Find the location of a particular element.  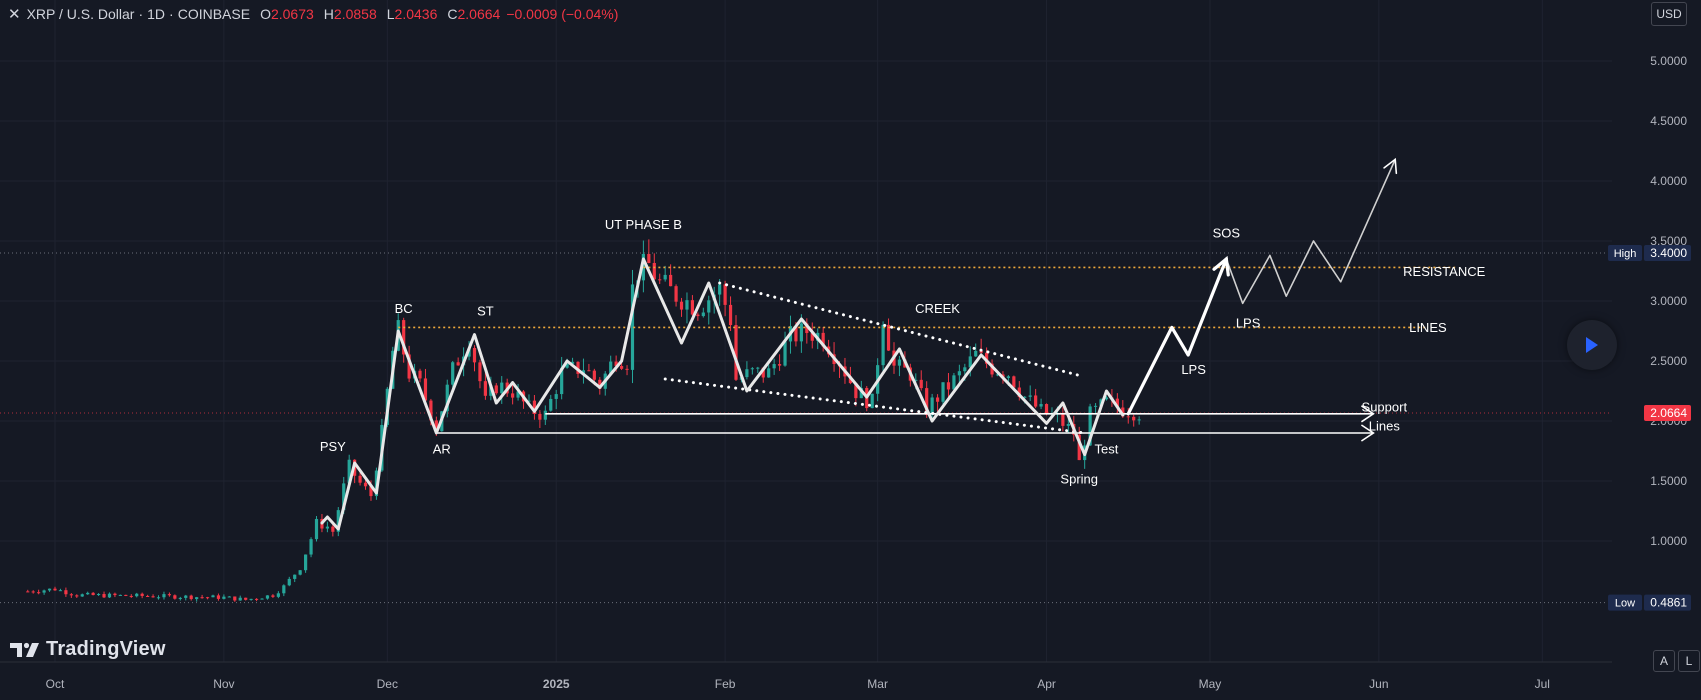

annotation-label: AR is located at coordinates (442, 448).